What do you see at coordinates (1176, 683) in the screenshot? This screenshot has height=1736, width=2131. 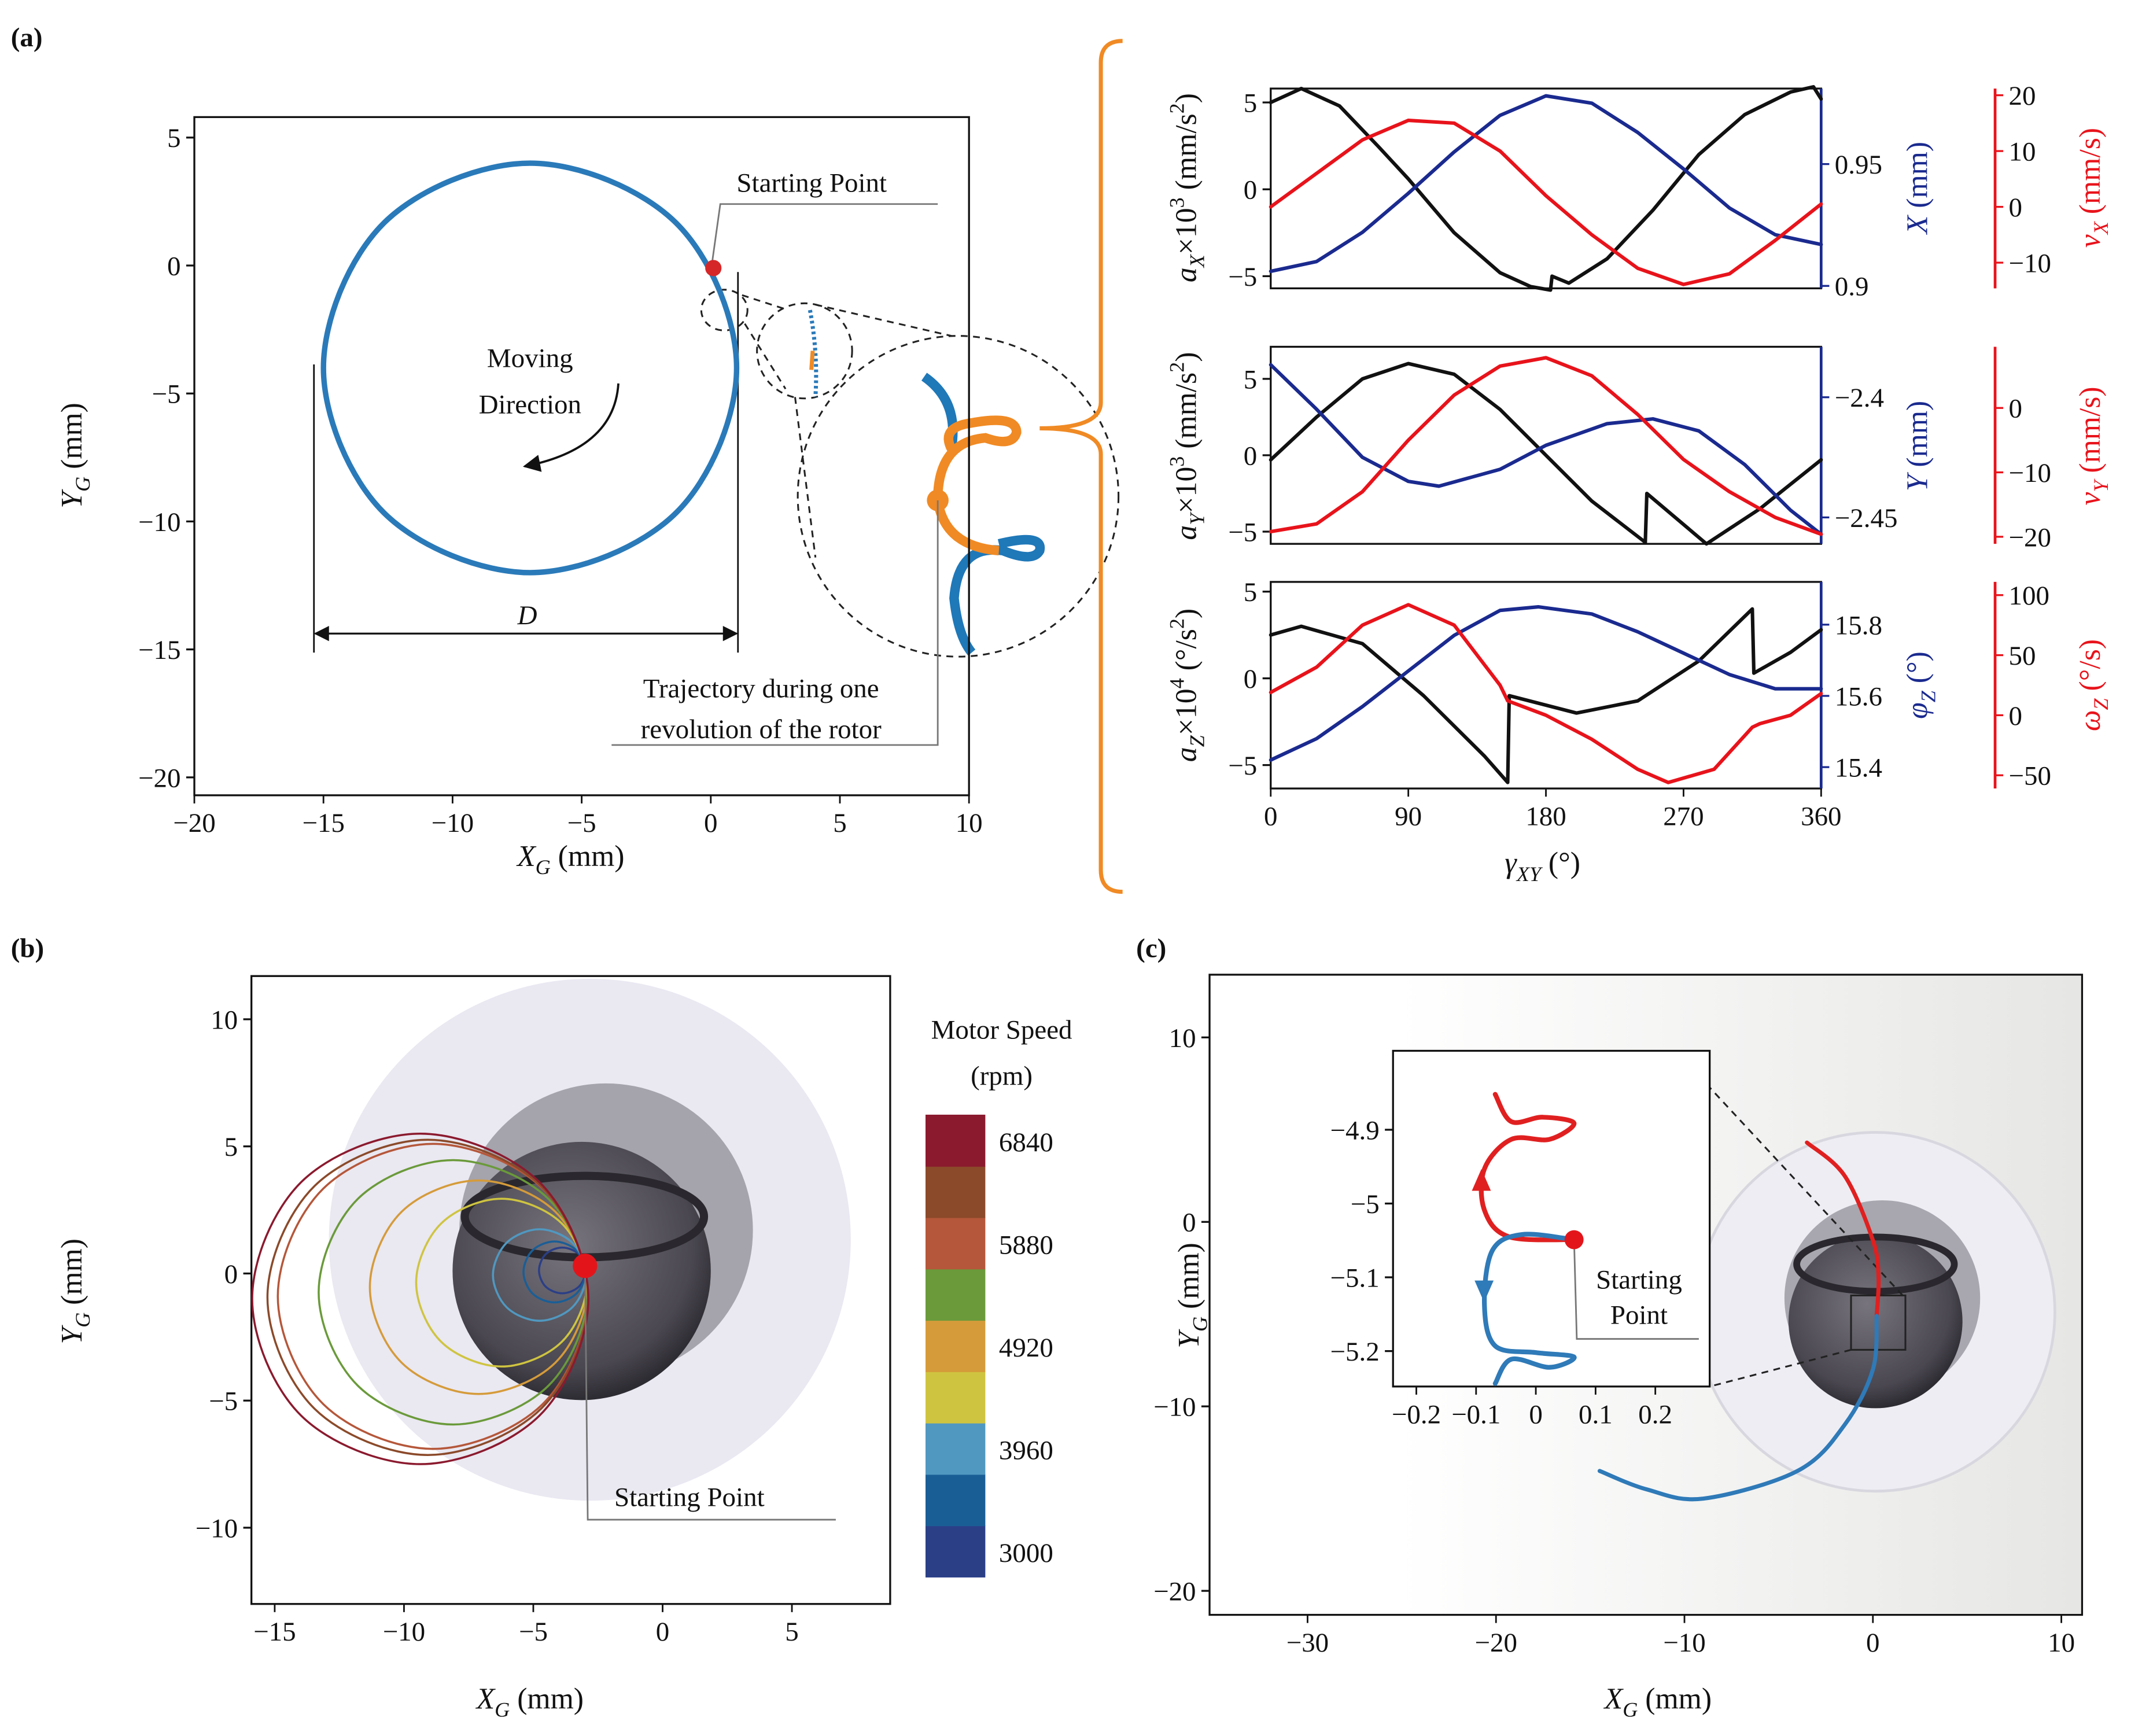 I see `label-part: 4` at bounding box center [1176, 683].